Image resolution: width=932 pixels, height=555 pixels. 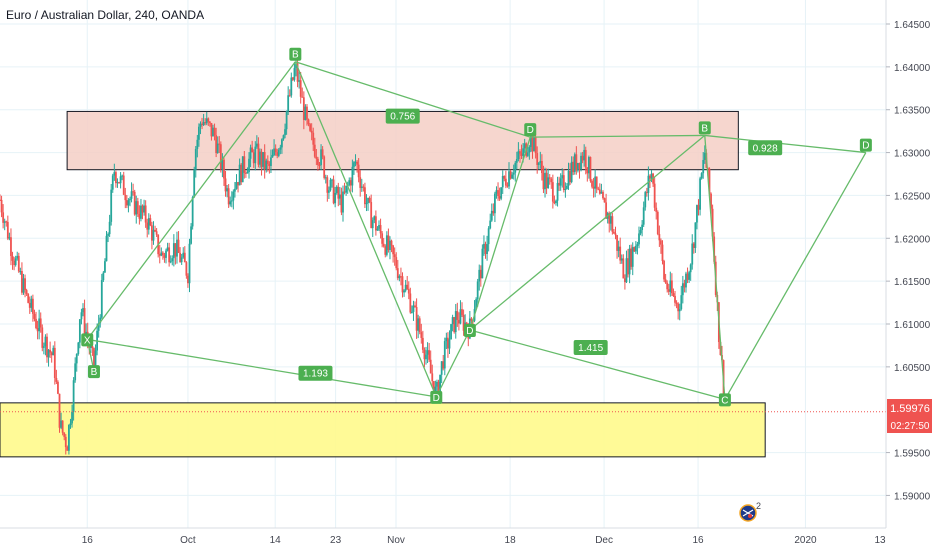 What do you see at coordinates (383, 430) in the screenshot?
I see `support-zone` at bounding box center [383, 430].